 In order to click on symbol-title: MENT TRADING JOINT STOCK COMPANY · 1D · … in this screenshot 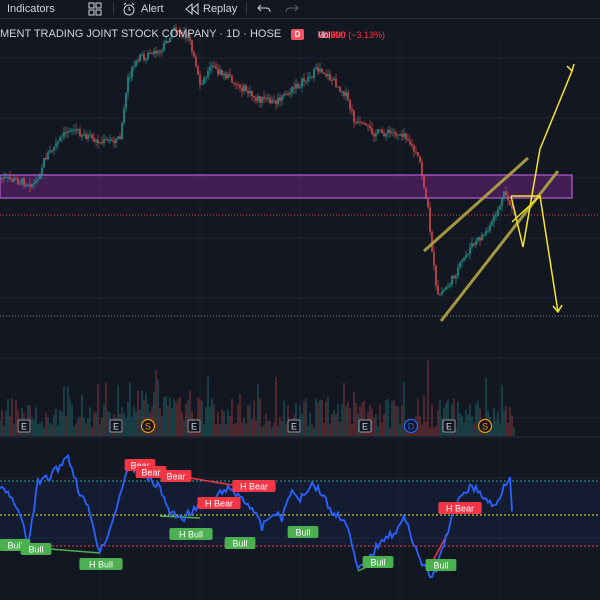, I will do `click(141, 34)`.